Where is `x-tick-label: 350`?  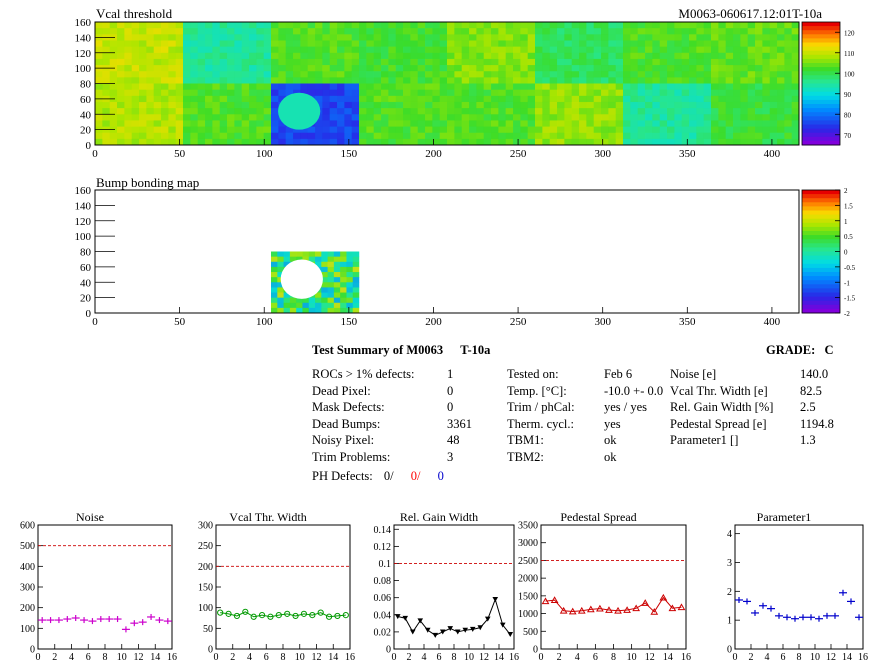
x-tick-label: 350 is located at coordinates (687, 322).